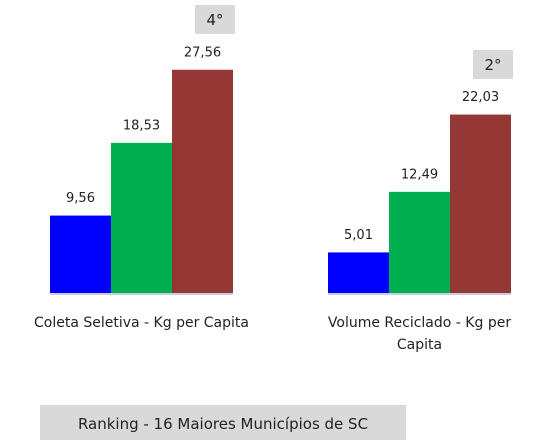  Describe the element at coordinates (419, 174) in the screenshot. I see `value-label: 12,49` at that location.